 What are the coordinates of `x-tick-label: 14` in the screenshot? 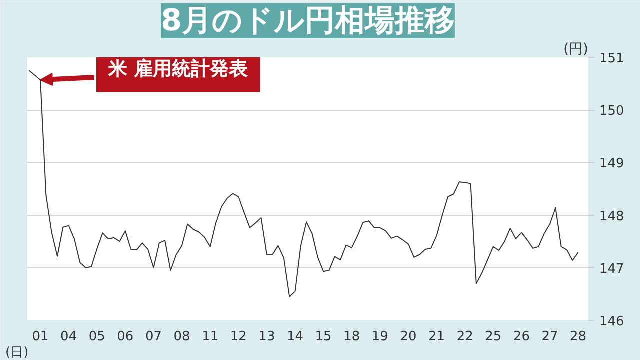 It's located at (295, 337).